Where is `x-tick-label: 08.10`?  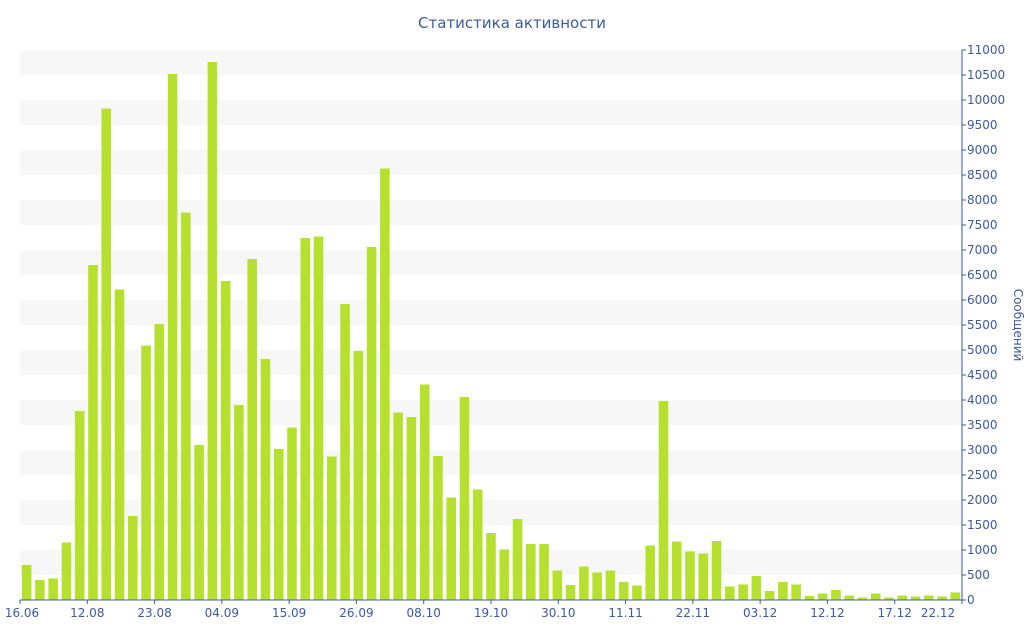 x-tick-label: 08.10 is located at coordinates (424, 613).